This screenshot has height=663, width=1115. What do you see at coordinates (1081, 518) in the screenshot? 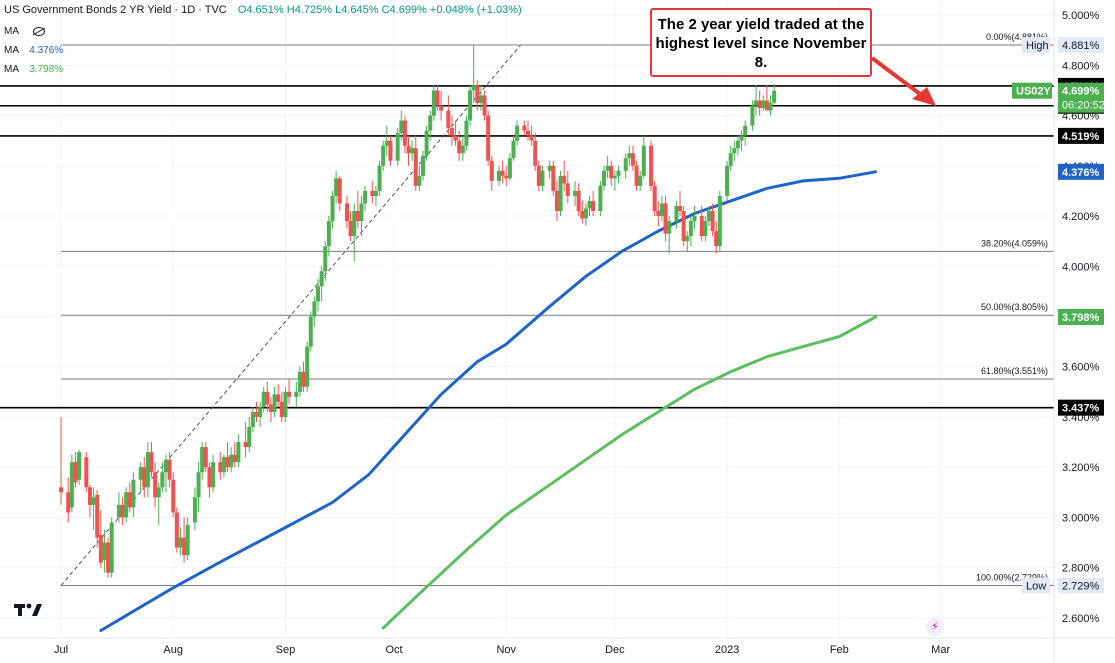
I see `price-tick: 3.000%` at bounding box center [1081, 518].